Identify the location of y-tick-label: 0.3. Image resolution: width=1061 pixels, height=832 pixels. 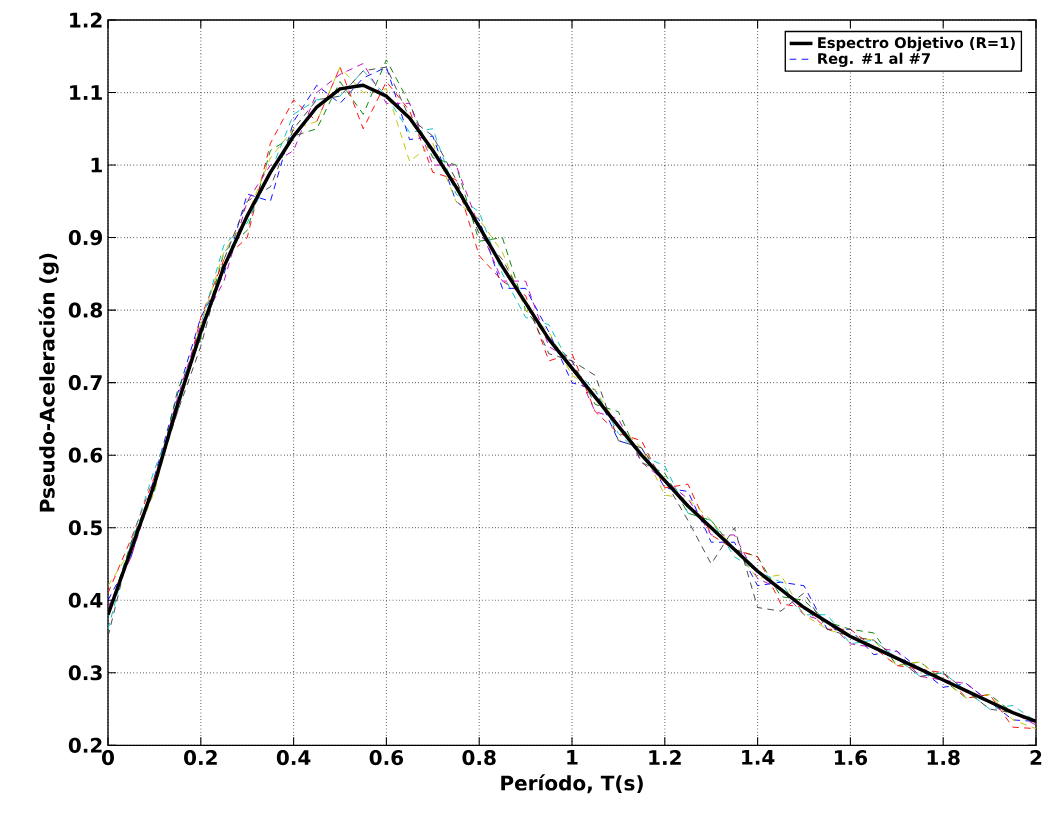
(85, 673).